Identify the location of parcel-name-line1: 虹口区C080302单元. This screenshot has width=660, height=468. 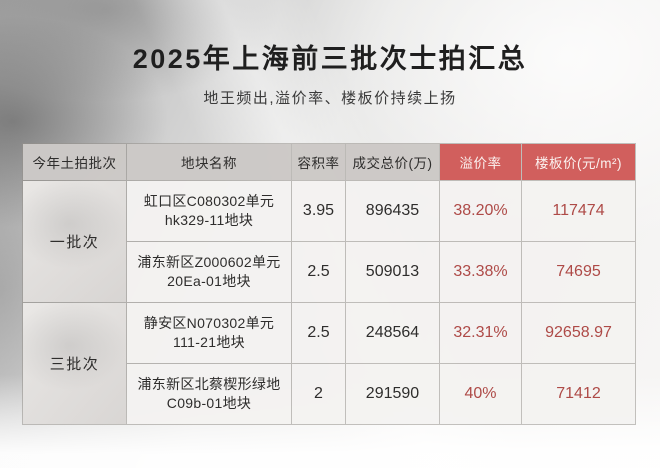
(209, 201).